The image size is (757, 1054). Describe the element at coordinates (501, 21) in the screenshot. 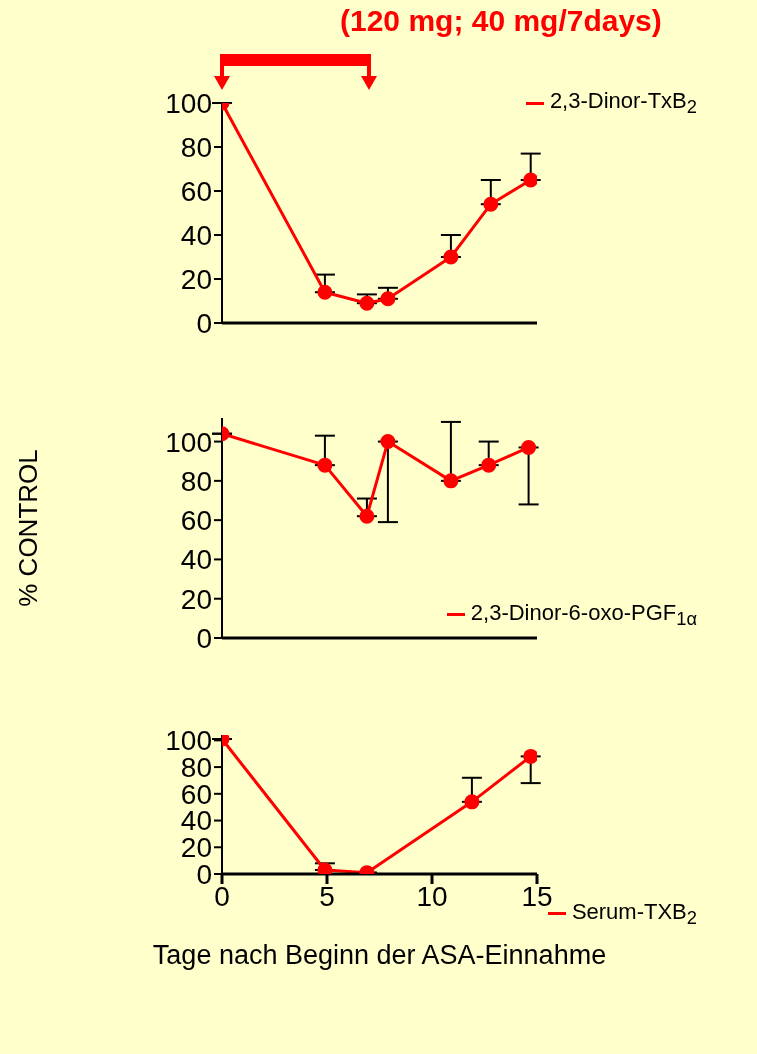

I see `chart-title: (120 mg; 40 mg/7days)` at that location.